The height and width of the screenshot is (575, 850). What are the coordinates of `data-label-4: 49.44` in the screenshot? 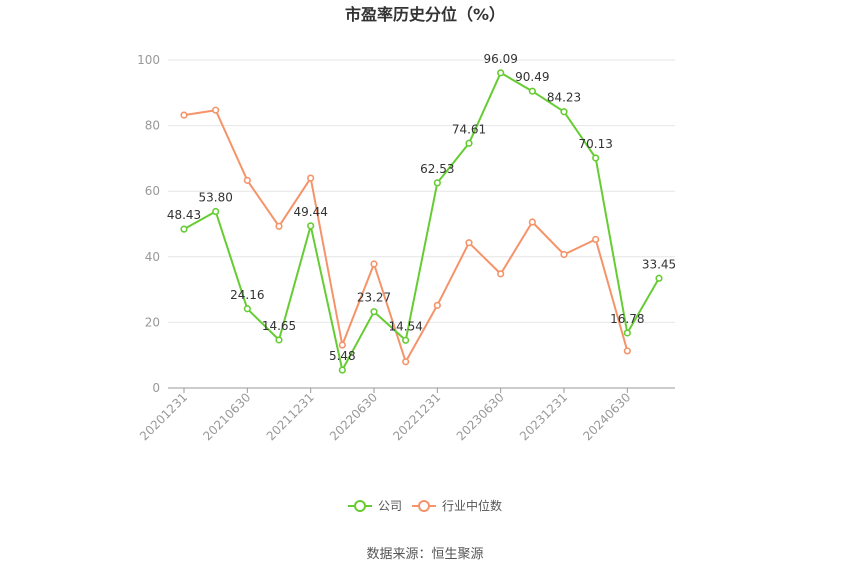 It's located at (310, 212).